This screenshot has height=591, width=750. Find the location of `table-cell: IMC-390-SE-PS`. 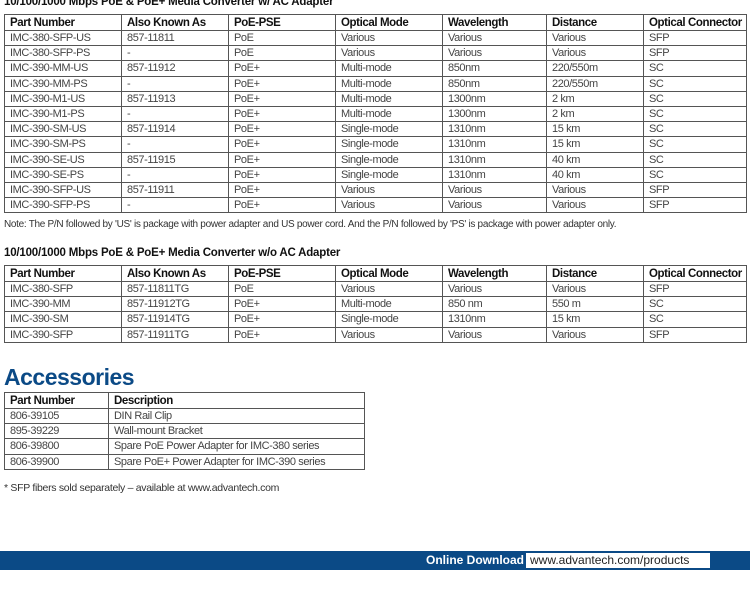

table-cell: IMC-390-SE-PS is located at coordinates (63, 174).